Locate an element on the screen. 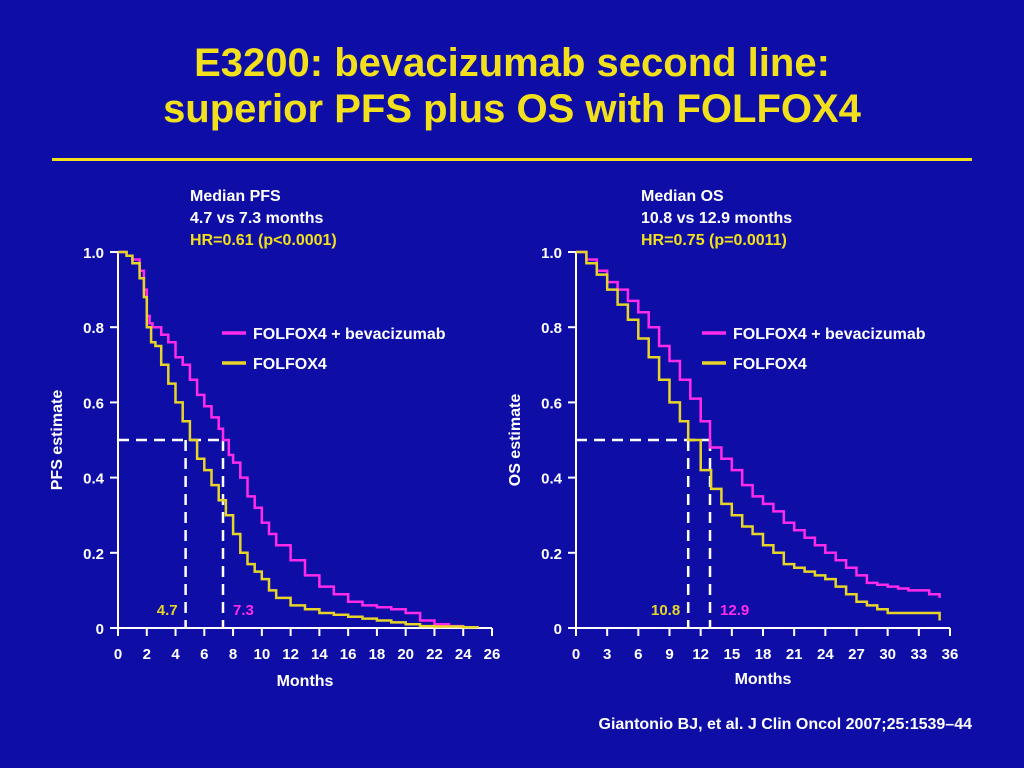  pfs-x-axis-label: Months is located at coordinates (305, 681).